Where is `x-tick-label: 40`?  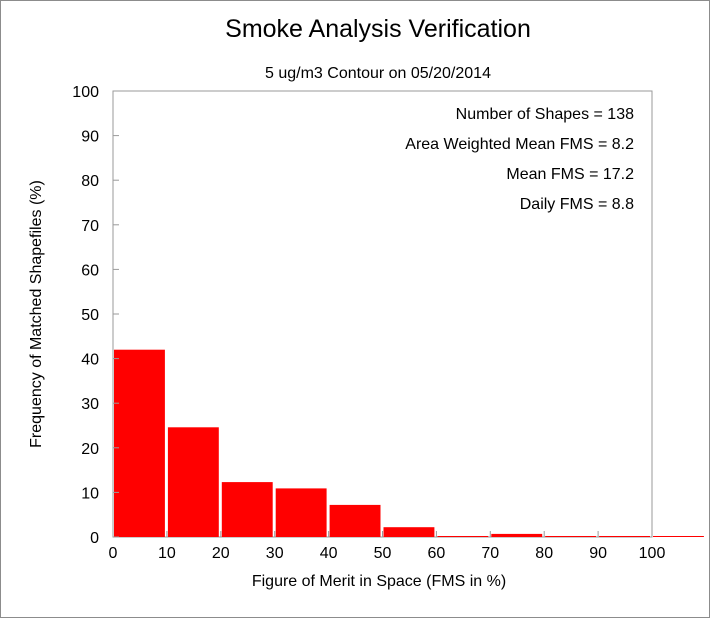 x-tick-label: 40 is located at coordinates (329, 553).